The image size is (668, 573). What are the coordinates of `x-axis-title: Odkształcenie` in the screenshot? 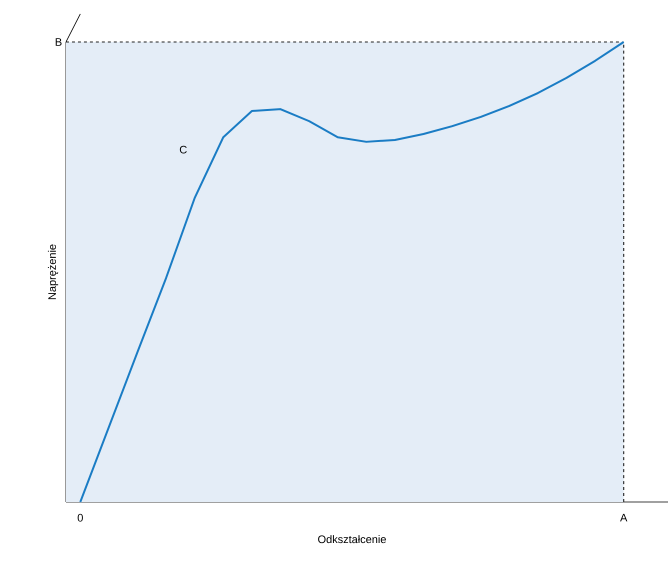 It's located at (352, 539).